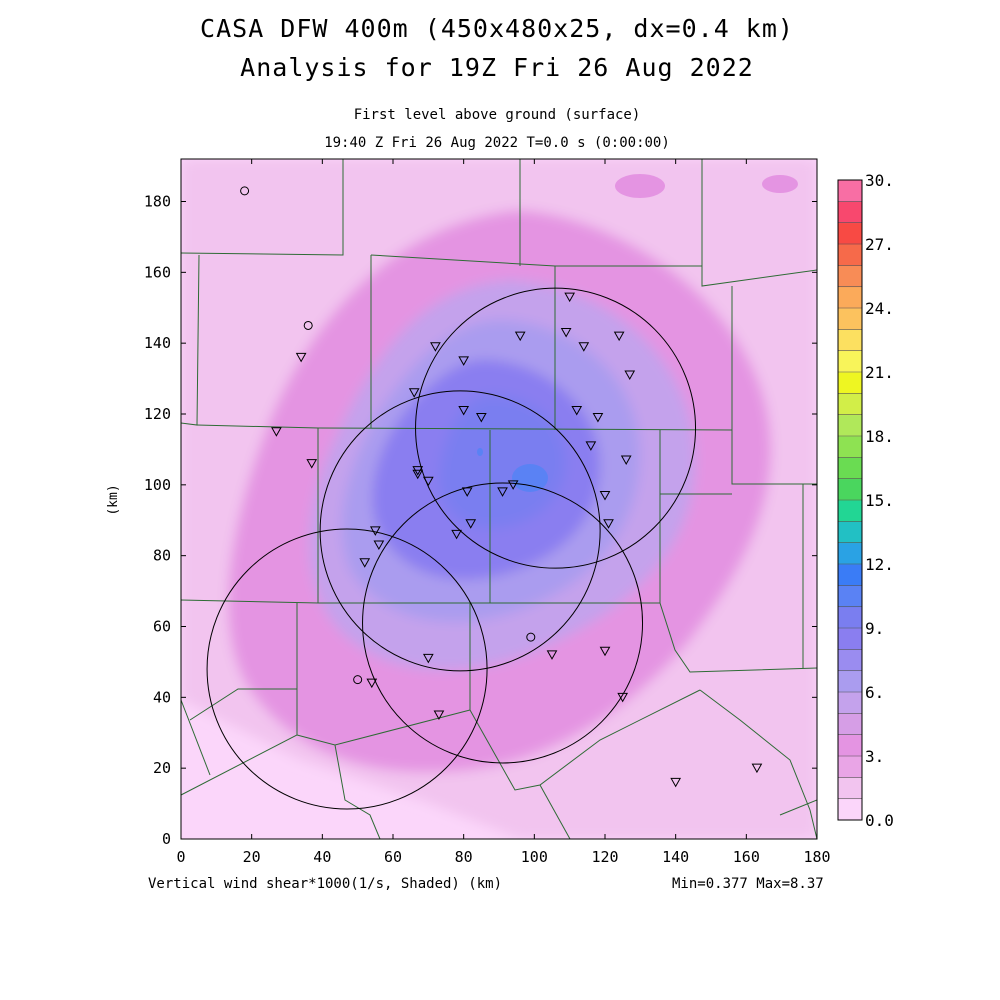 The image size is (1000, 1000). Describe the element at coordinates (748, 884) in the screenshot. I see `min-max-label: Min=0.377 Max=8.37` at that location.